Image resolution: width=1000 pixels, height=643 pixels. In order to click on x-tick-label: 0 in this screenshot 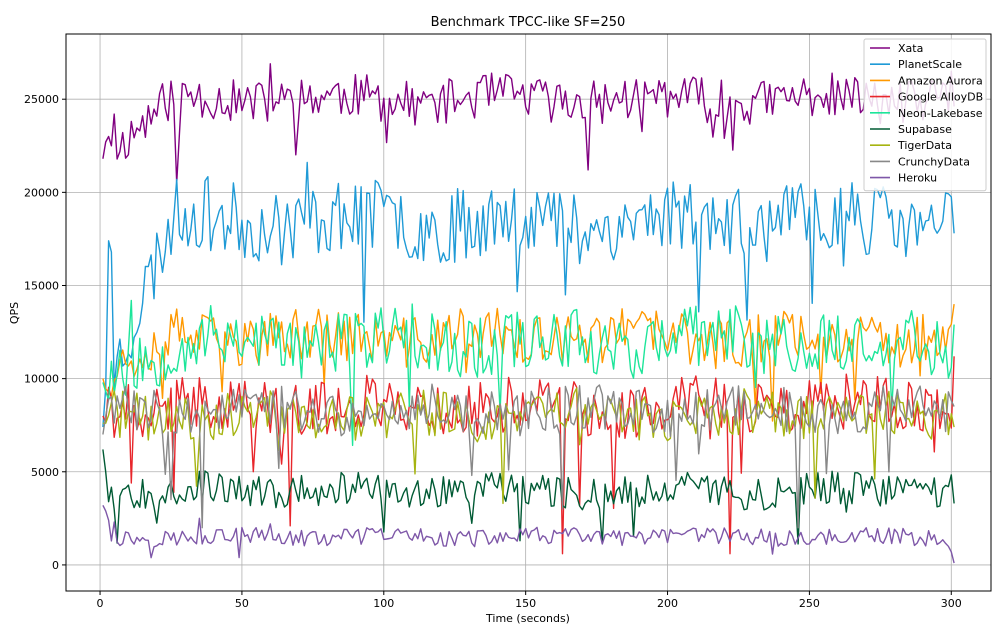, I will do `click(100, 603)`.